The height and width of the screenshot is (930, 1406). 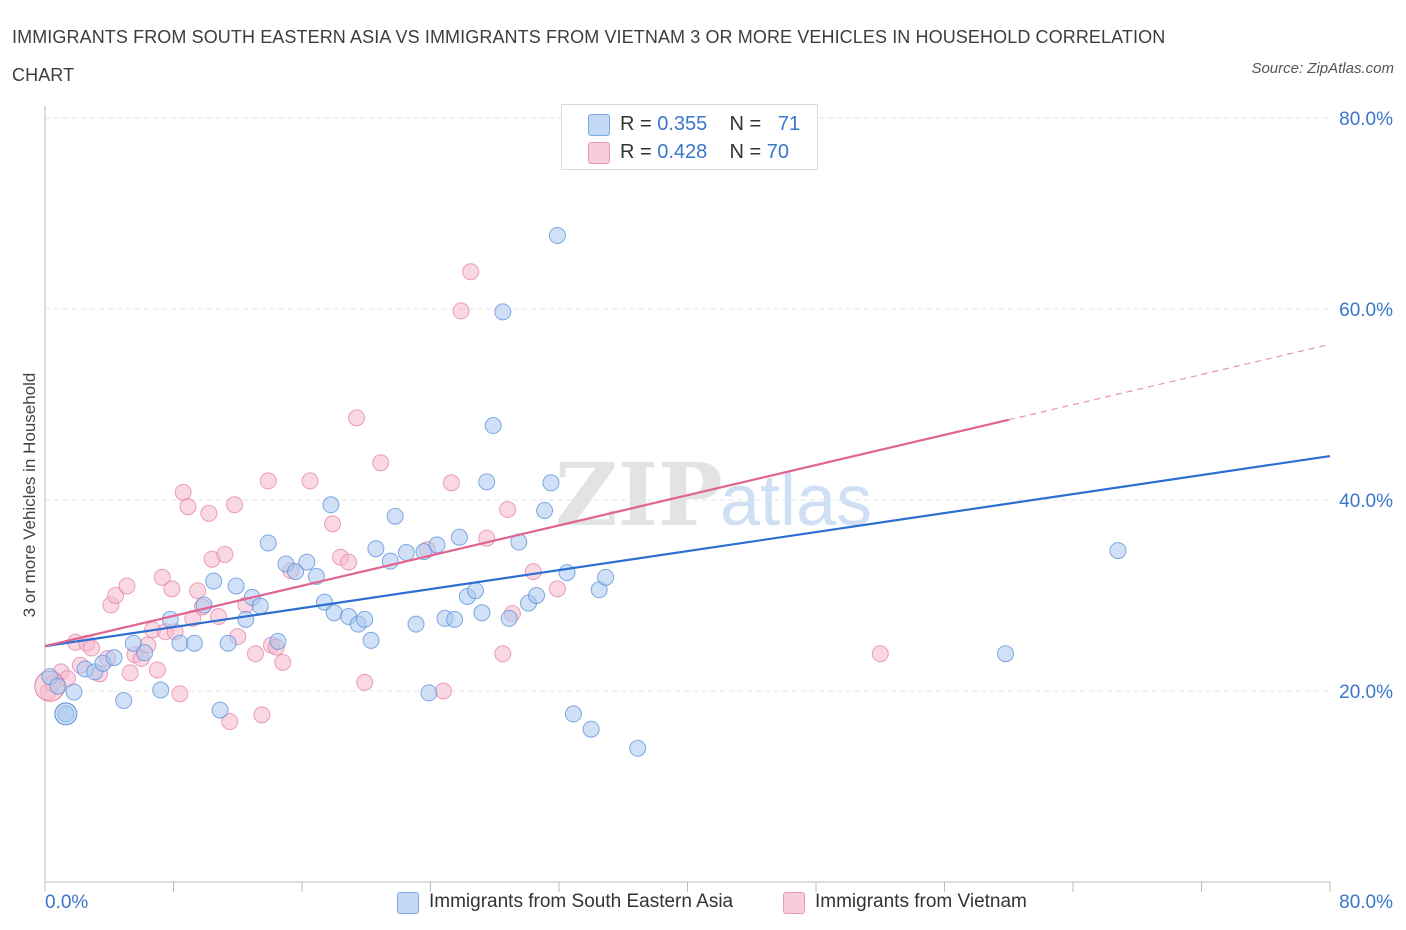 What do you see at coordinates (1322, 68) in the screenshot?
I see `source-label: Source: ZipAtlas.com` at bounding box center [1322, 68].